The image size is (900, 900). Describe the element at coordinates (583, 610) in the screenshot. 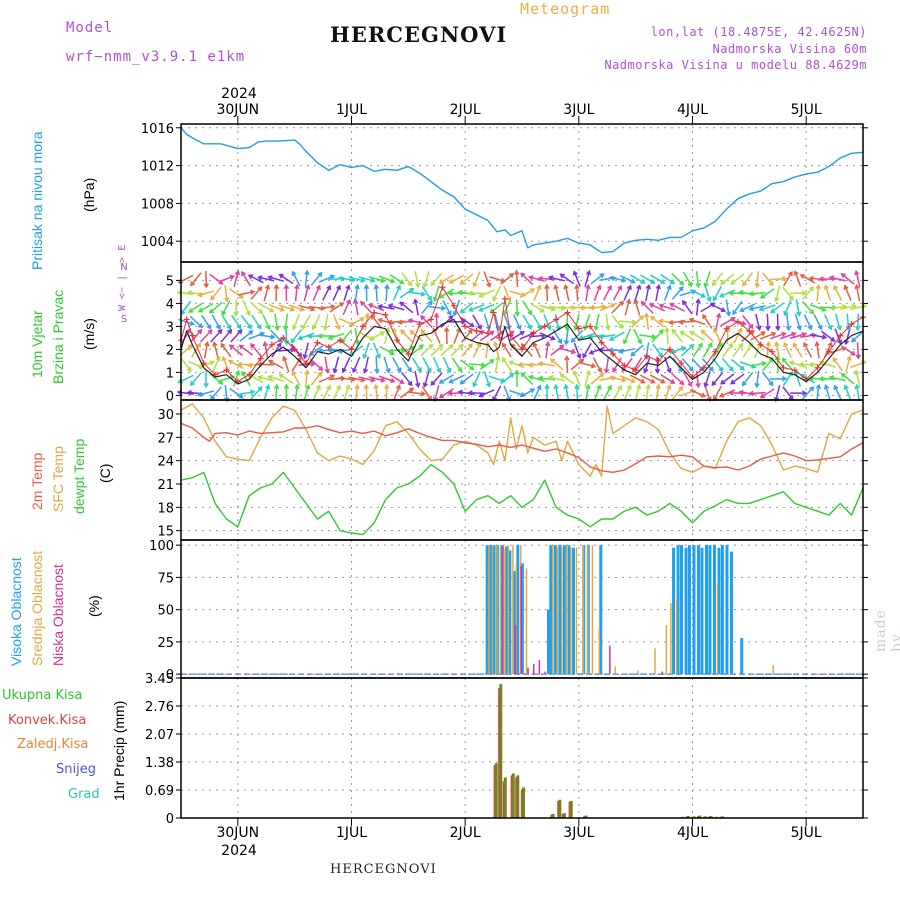

I see `cloud-mid-bar` at that location.